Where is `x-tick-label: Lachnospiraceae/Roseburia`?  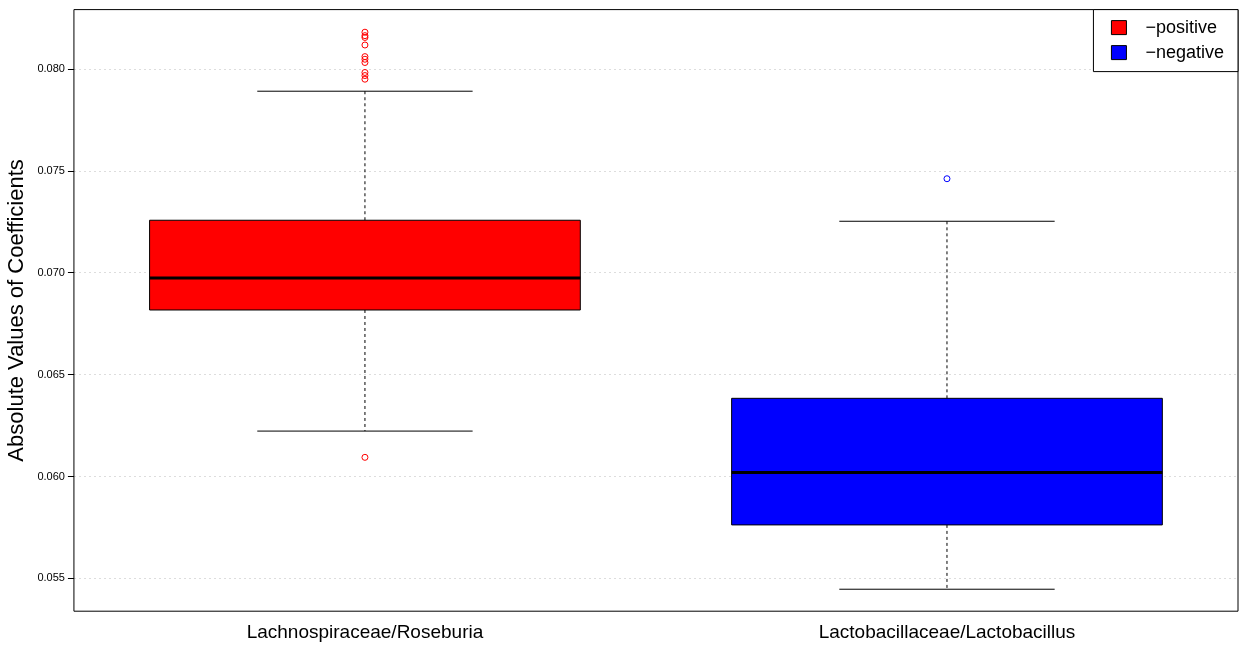 x-tick-label: Lachnospiraceae/Roseburia is located at coordinates (365, 631).